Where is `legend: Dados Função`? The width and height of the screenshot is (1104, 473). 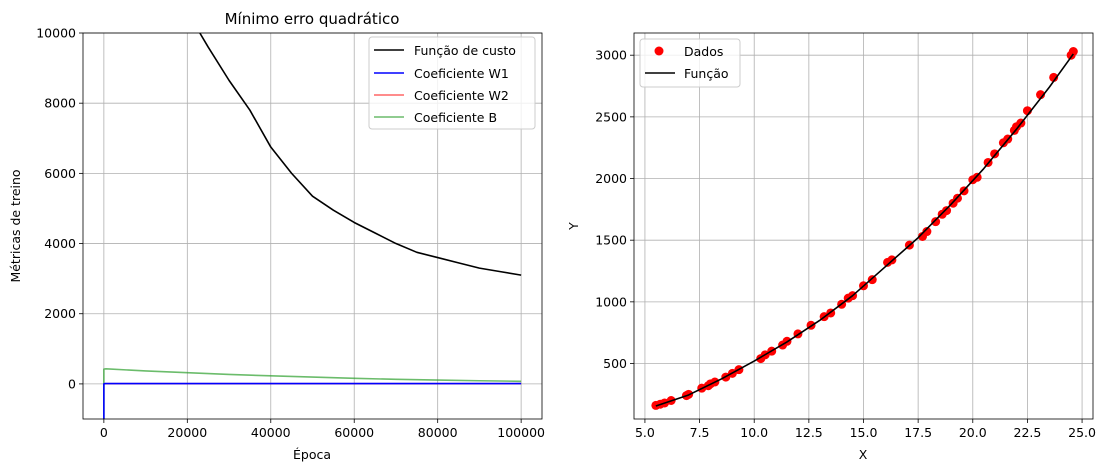 legend: Dados Função is located at coordinates (690, 63).